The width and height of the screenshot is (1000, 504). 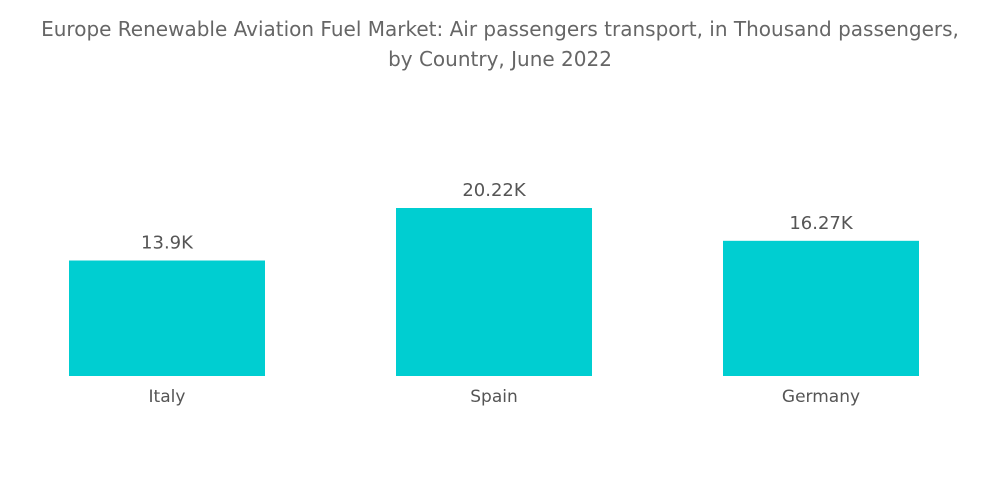 I want to click on category-label-italy: Italy, so click(x=167, y=397).